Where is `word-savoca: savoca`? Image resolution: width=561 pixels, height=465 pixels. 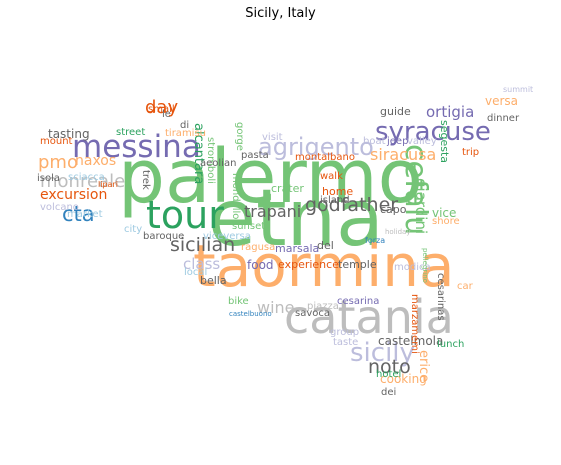
word-savoca: savoca is located at coordinates (312, 313).